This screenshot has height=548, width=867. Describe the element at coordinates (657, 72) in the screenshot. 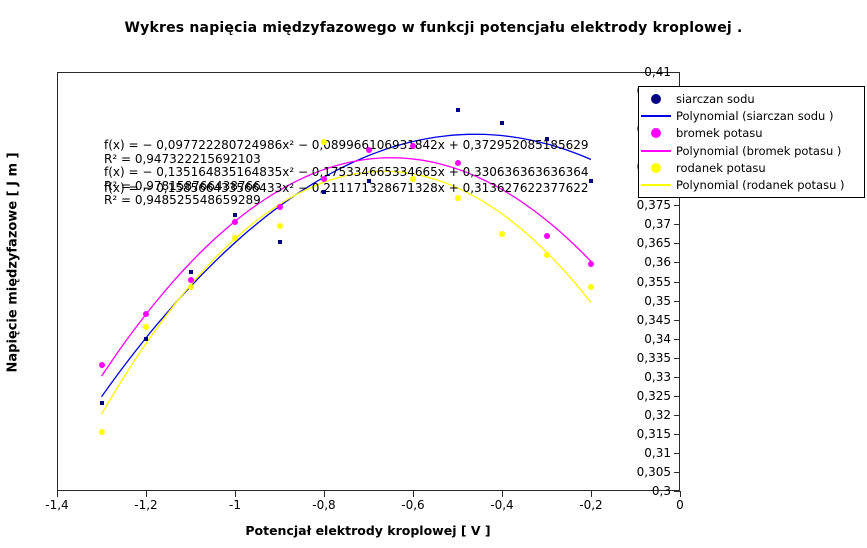

I see `y-tick-label: 0,41` at that location.